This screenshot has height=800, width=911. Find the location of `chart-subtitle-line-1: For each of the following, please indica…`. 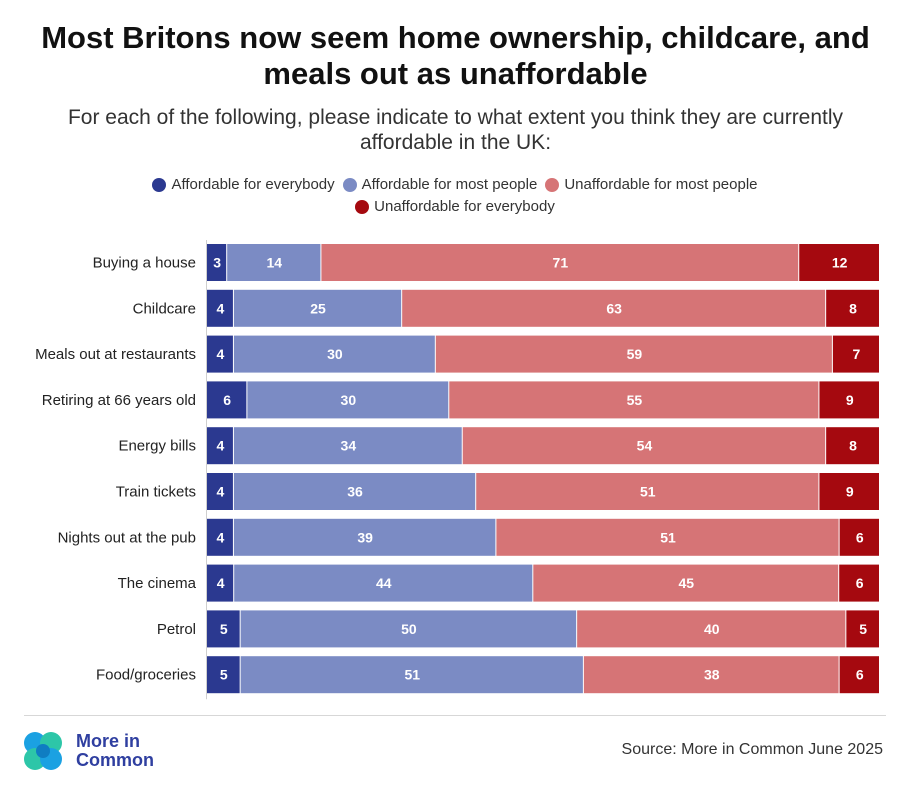

chart-subtitle-line-1: For each of the following, please indica… is located at coordinates (455, 117).